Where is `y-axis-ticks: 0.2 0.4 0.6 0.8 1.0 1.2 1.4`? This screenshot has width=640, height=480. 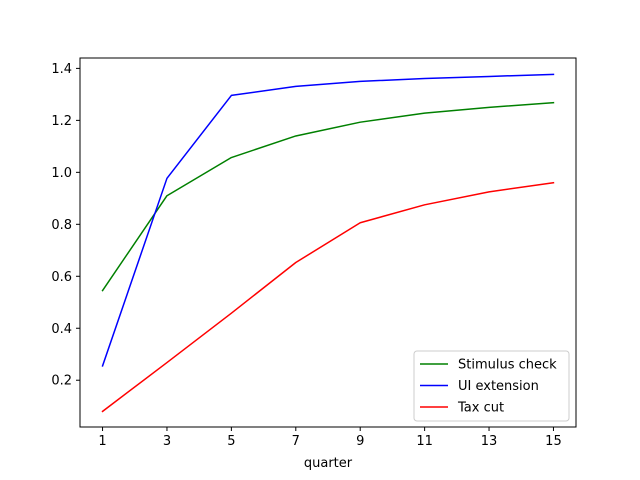 y-axis-ticks: 0.2 0.4 0.6 0.8 1.0 1.2 1.4 is located at coordinates (65, 225).